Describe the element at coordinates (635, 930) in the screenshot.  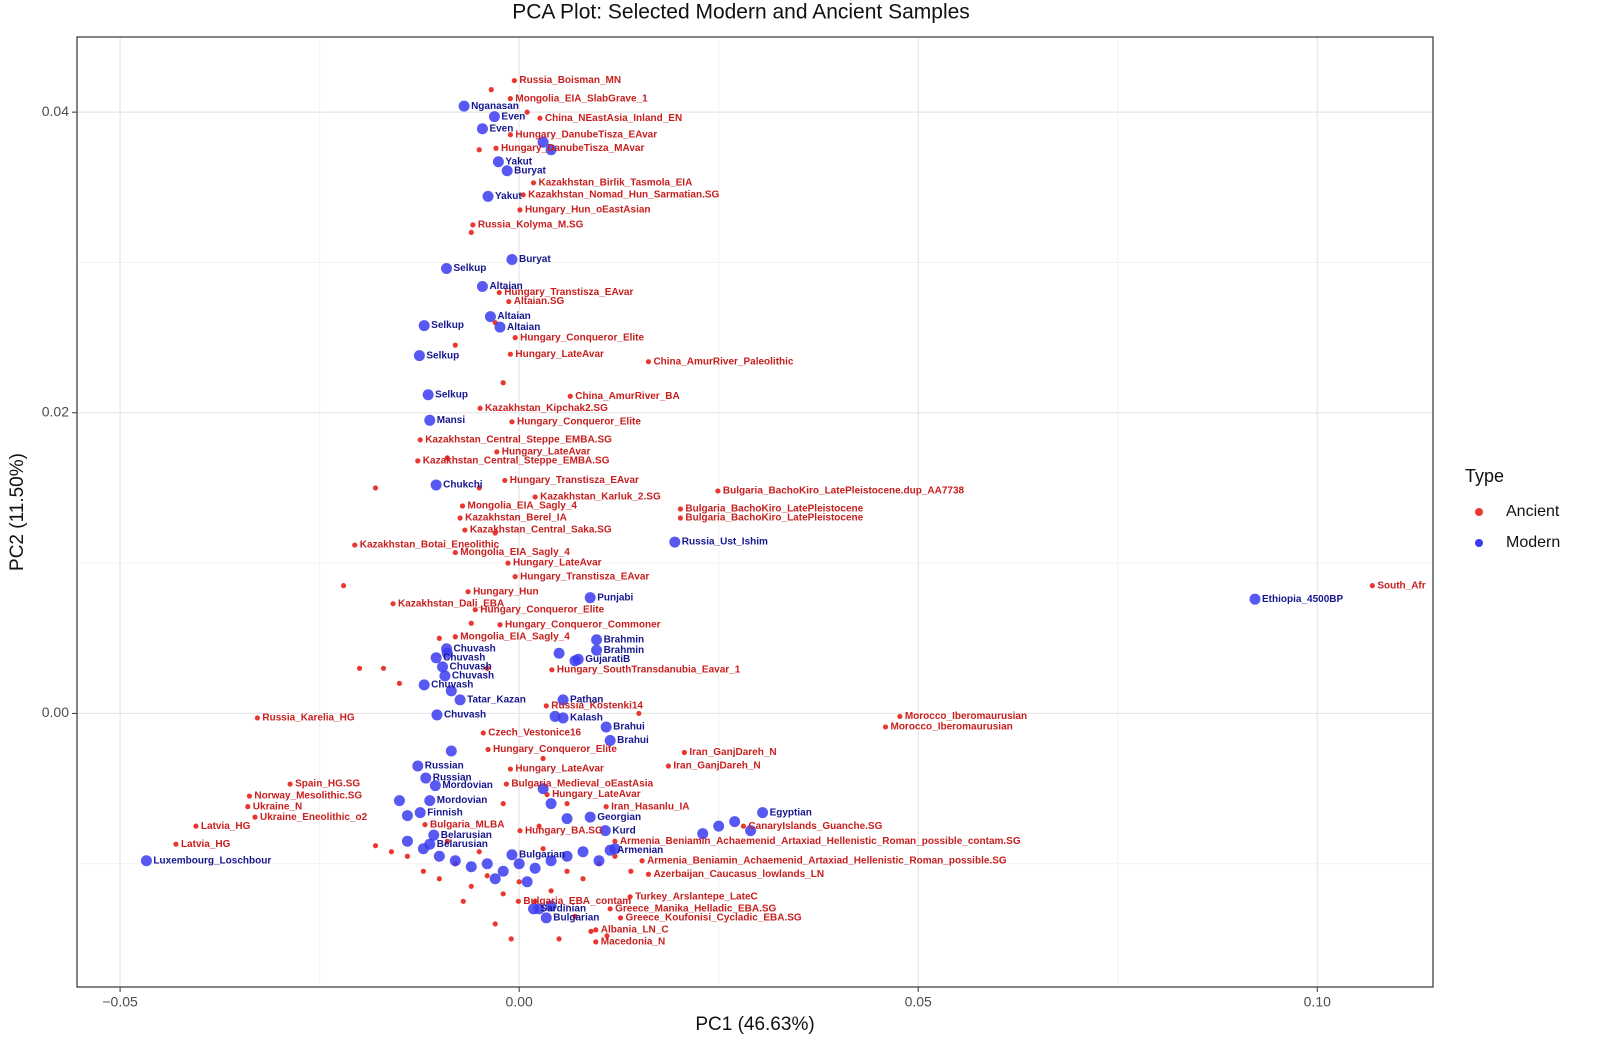
I see `point-label: Albania_LN_C` at that location.